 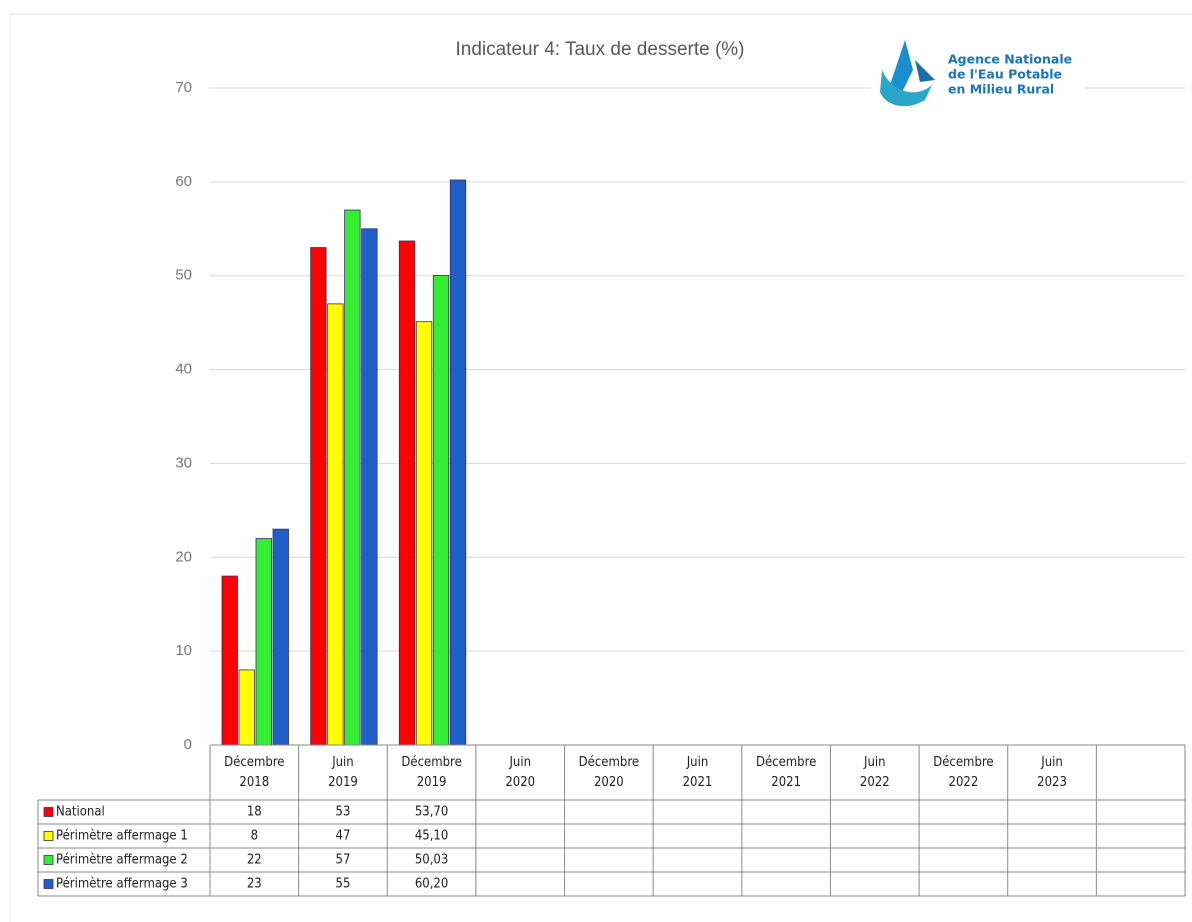 What do you see at coordinates (183, 556) in the screenshot?
I see `y-tick-label: 20` at bounding box center [183, 556].